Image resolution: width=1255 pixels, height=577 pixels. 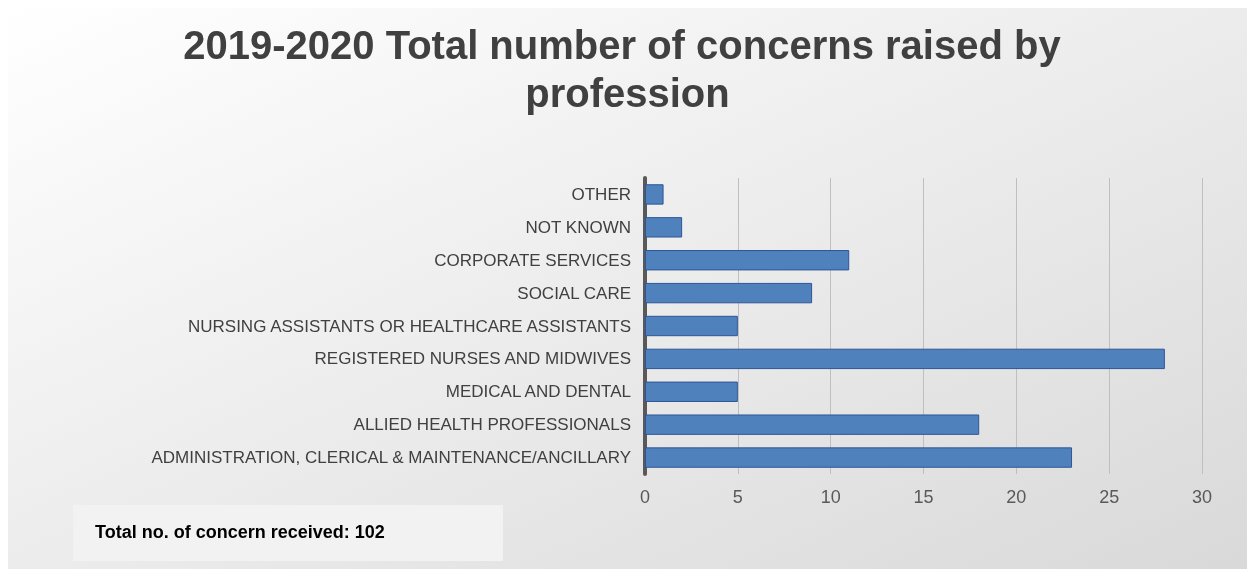 I want to click on y-tick-label: ALLIED HEALTH PROFESSIONALS, so click(x=492, y=425).